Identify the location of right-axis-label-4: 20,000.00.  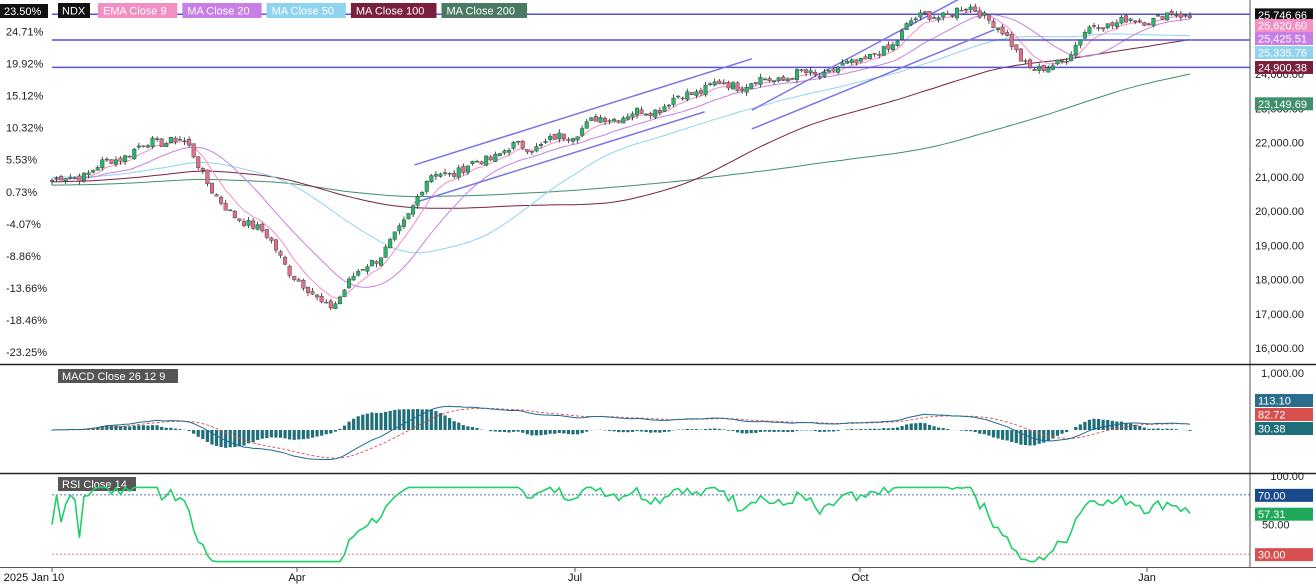
(1279, 212).